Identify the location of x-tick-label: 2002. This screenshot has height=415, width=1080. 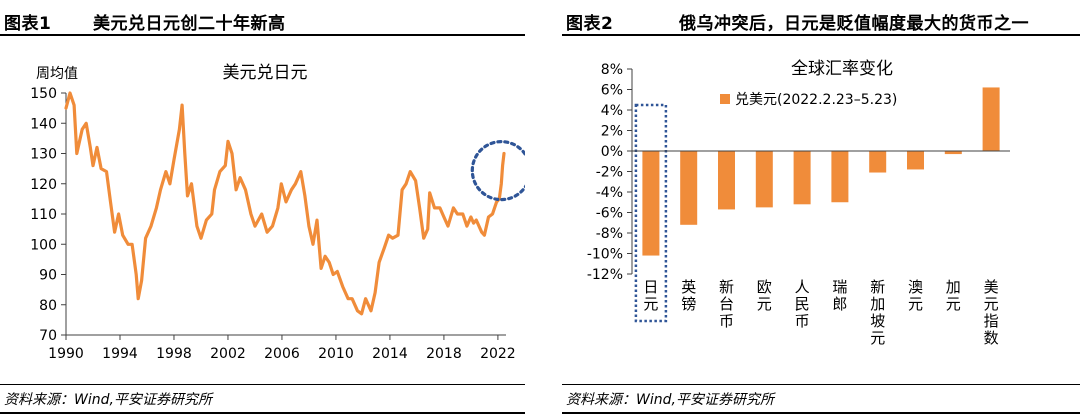
(228, 354).